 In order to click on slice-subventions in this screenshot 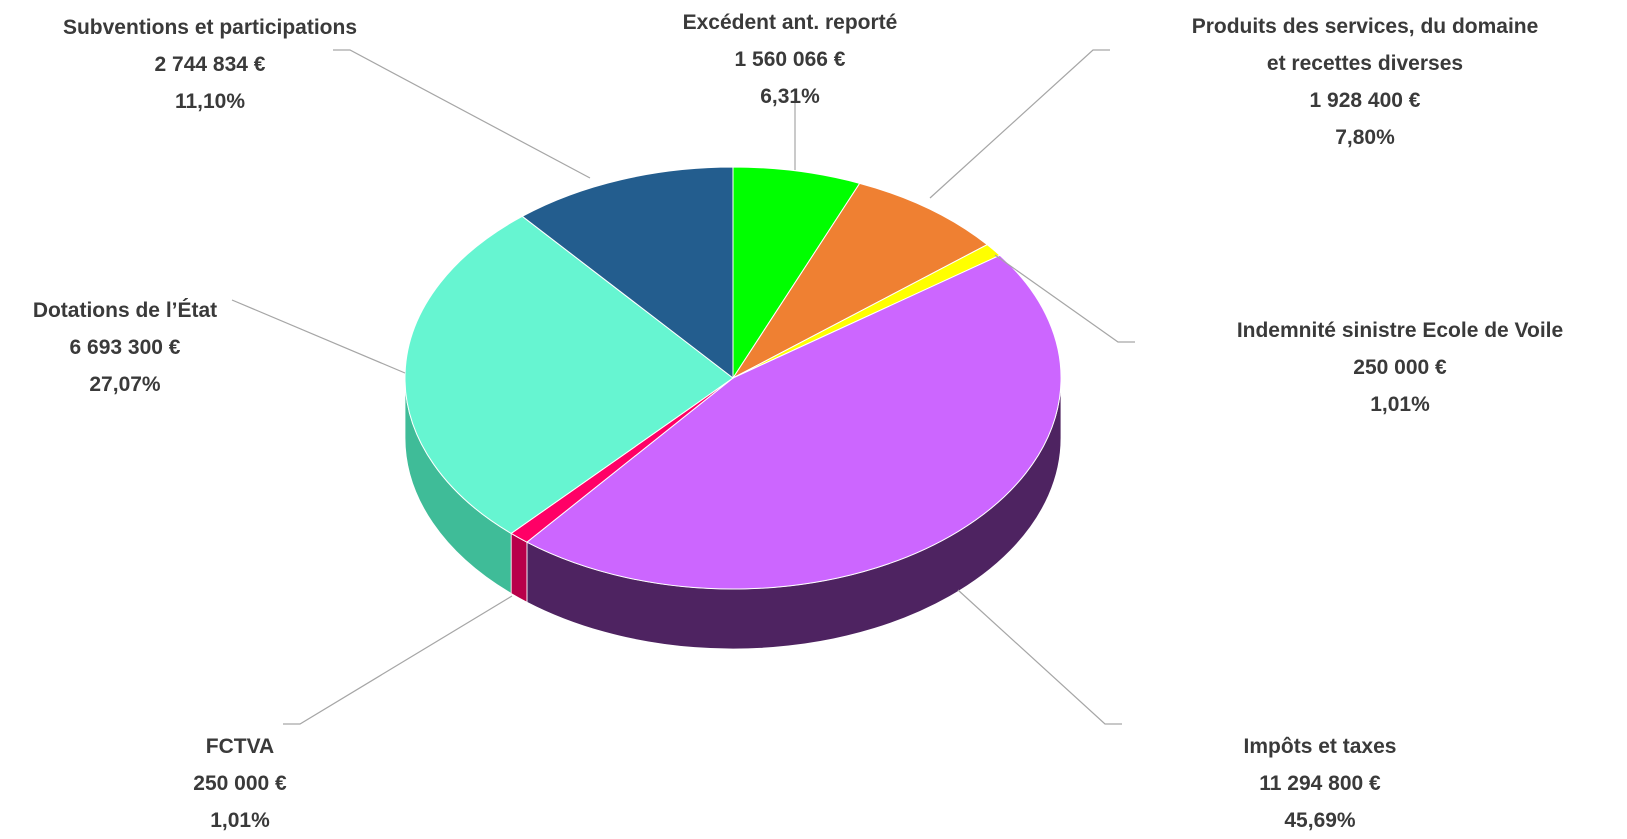, I will do `click(627, 273)`.